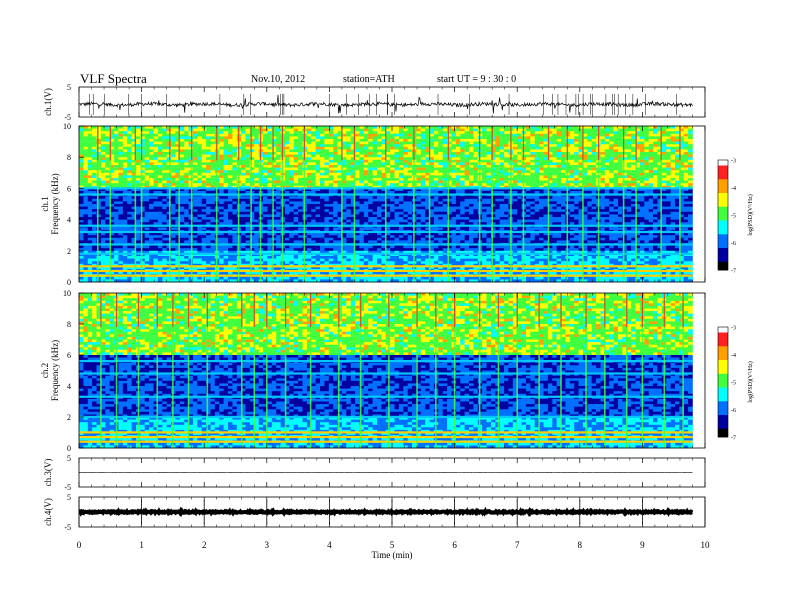 The height and width of the screenshot is (612, 792). What do you see at coordinates (55, 370) in the screenshot?
I see `panel-3-ylabel: Frequency (kHz)` at bounding box center [55, 370].